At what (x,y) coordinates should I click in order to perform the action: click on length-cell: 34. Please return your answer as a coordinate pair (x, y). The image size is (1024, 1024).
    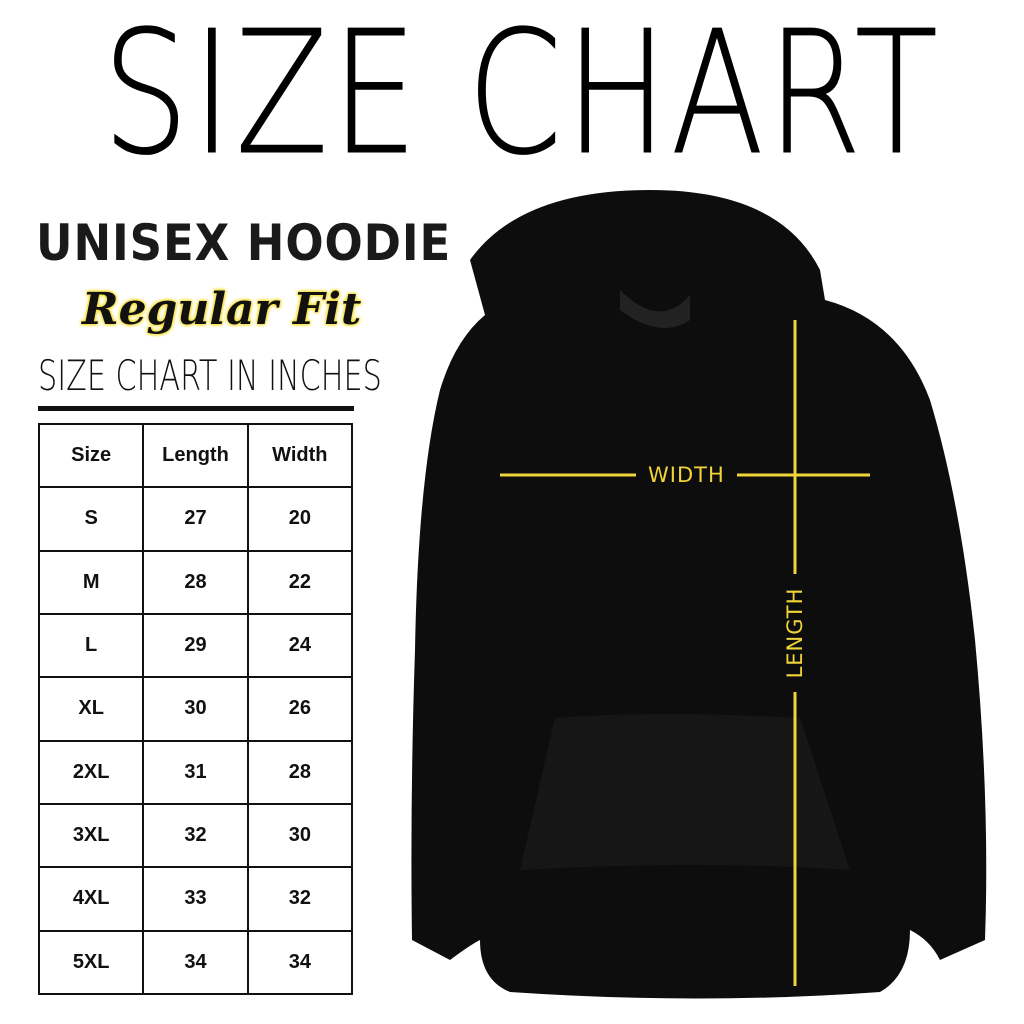
    Looking at the image, I should click on (195, 962).